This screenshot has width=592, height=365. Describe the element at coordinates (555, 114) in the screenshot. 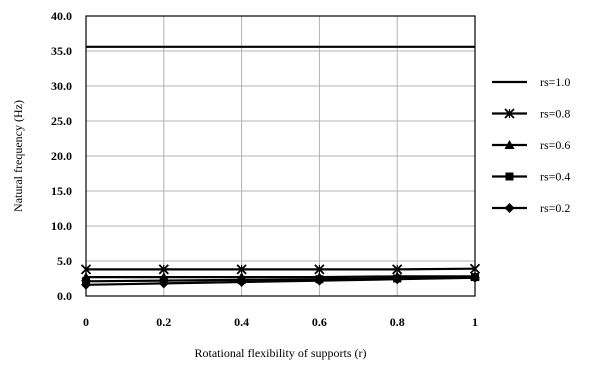

I see `legend-label: rs=0.8` at that location.